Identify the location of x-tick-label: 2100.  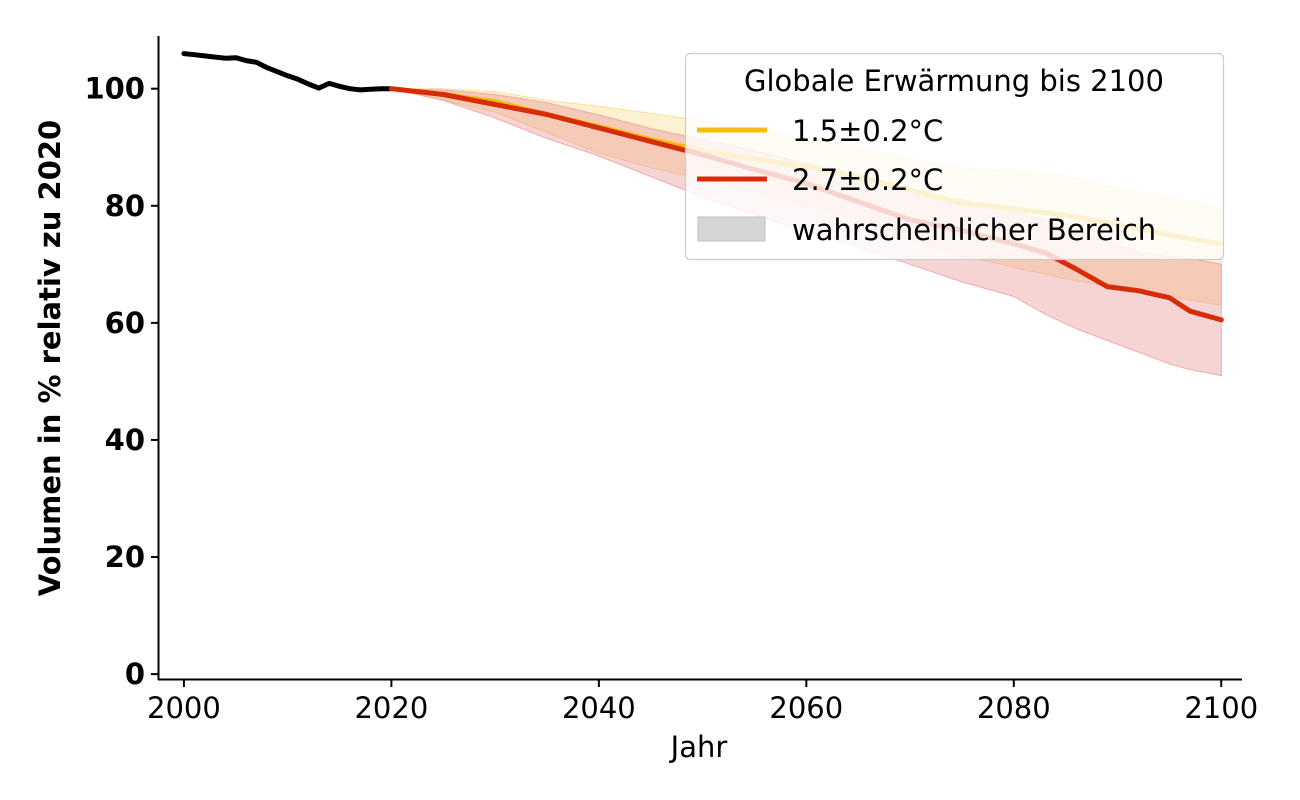
(1221, 708).